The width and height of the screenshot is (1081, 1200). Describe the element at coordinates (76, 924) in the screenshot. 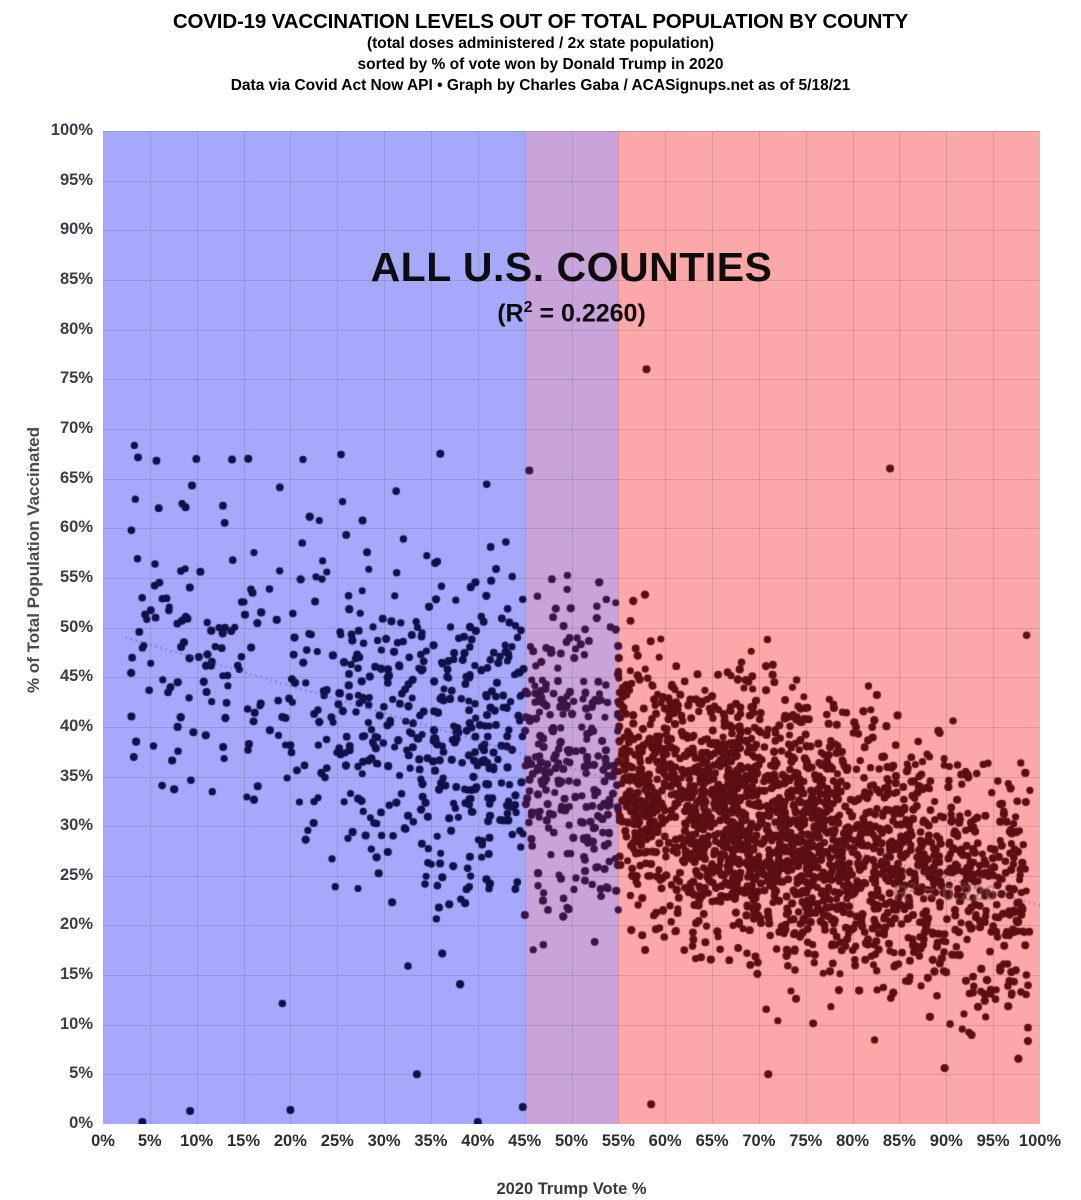

I see `y-tick-label: 20%` at that location.